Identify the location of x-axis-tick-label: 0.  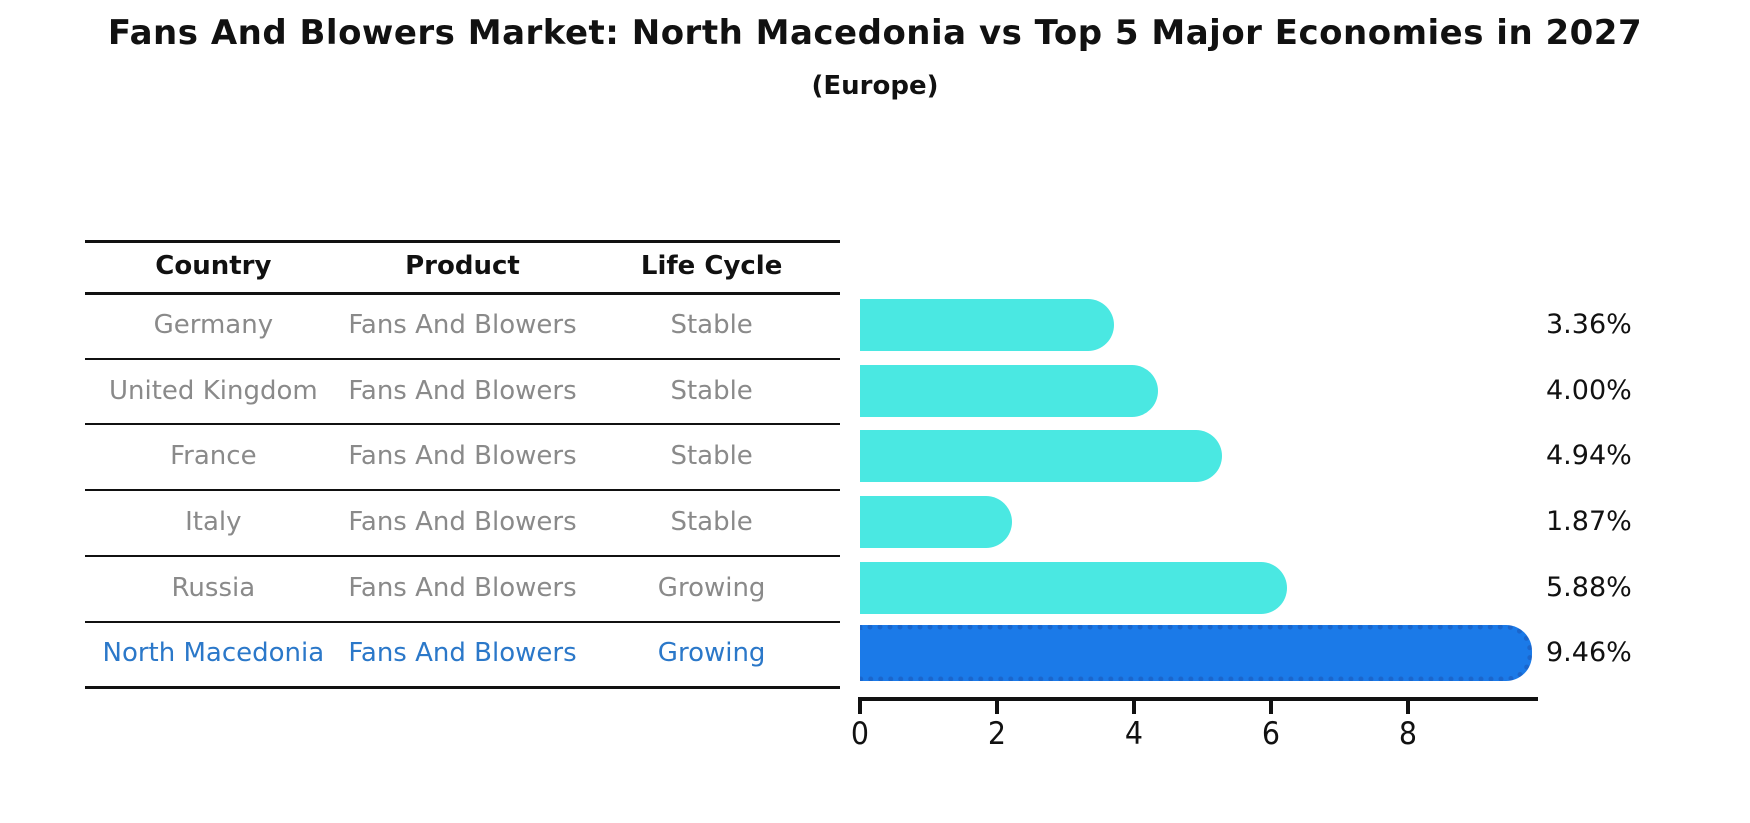
(860, 734).